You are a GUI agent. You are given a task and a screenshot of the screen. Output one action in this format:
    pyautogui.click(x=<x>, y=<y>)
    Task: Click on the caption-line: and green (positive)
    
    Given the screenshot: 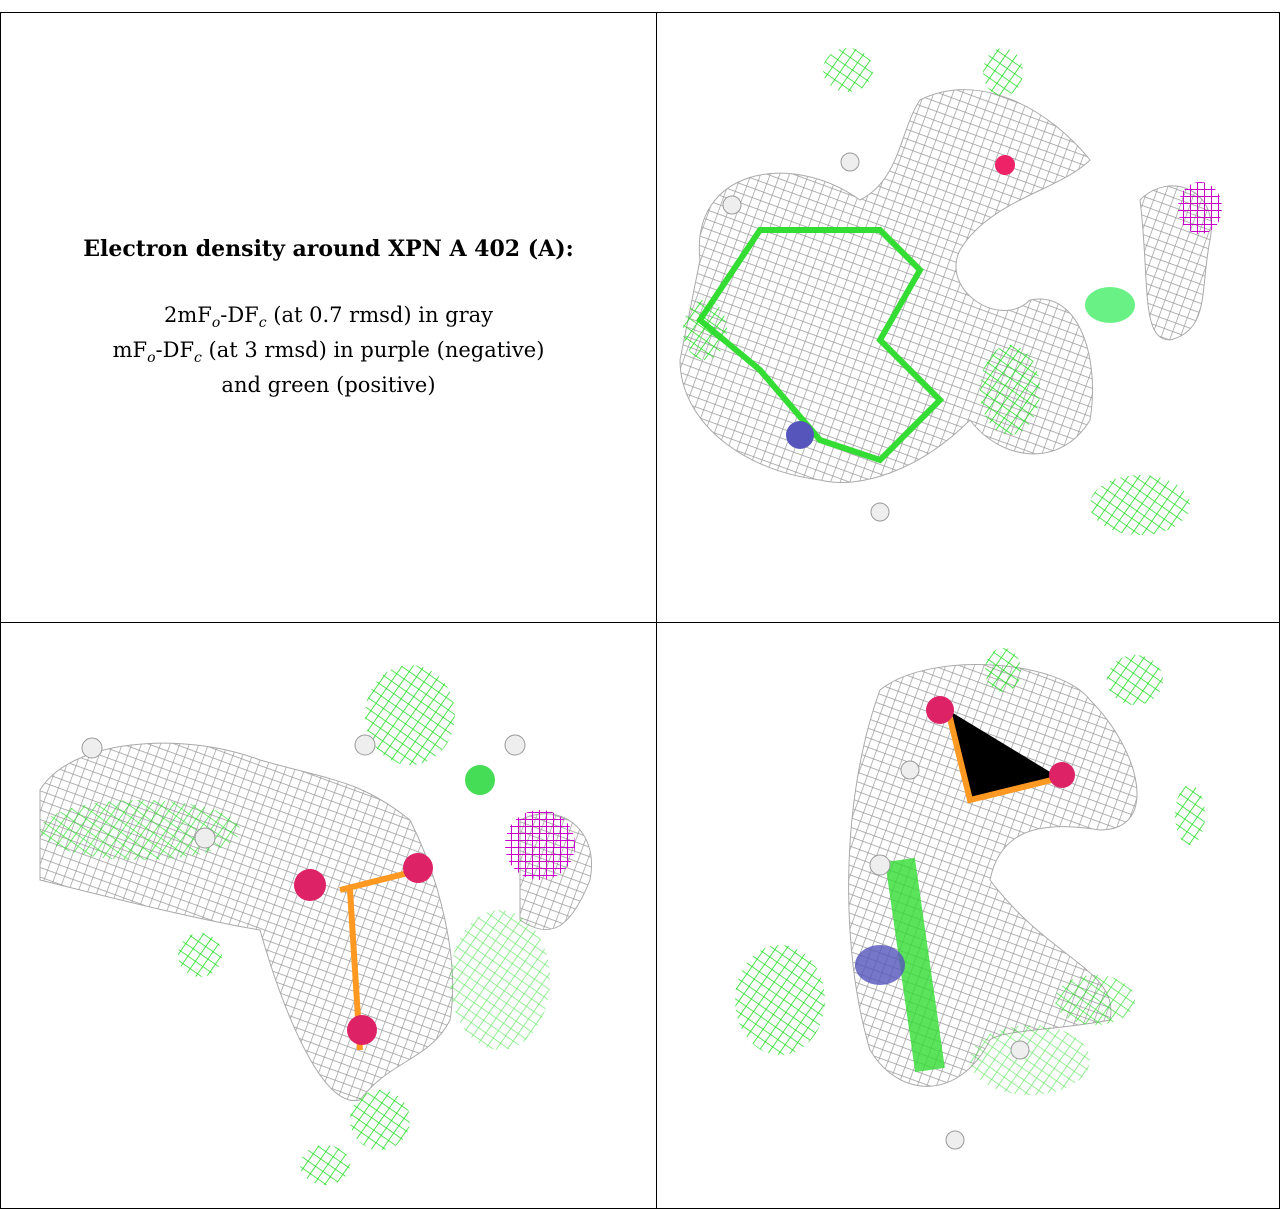 What is the action you would take?
    pyautogui.click(x=329, y=385)
    